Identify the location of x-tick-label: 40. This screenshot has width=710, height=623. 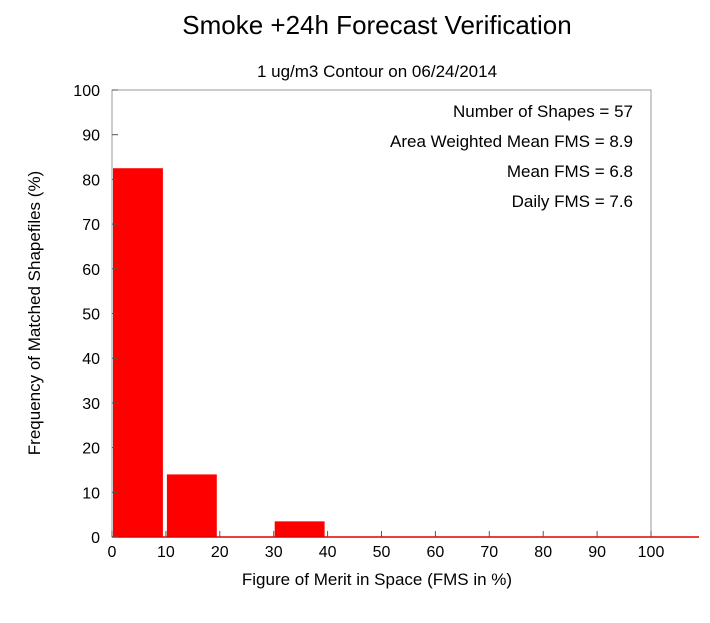
(328, 552).